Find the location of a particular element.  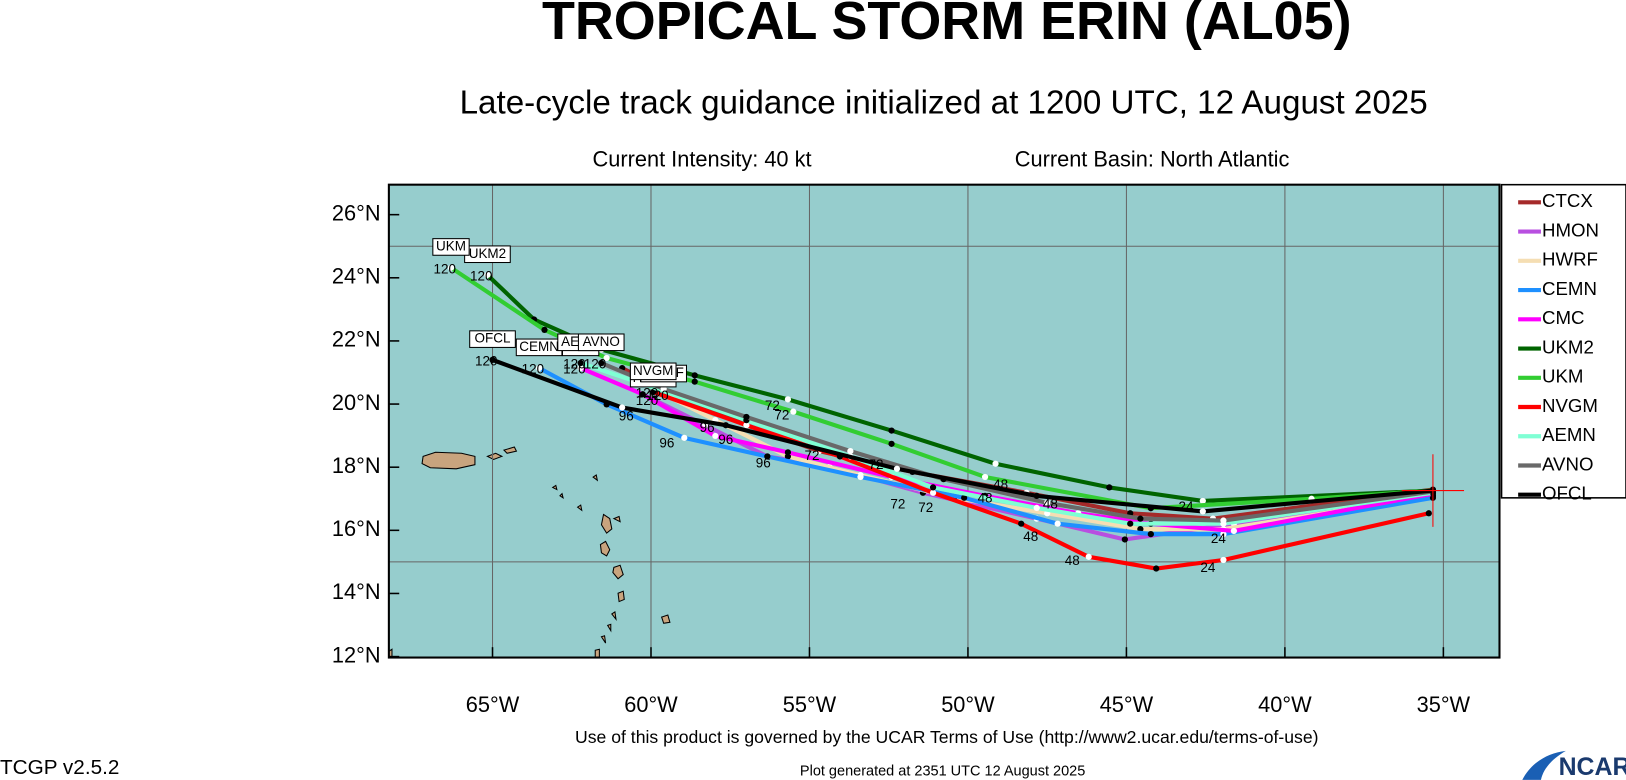

puerto-rico is located at coordinates (448, 460).